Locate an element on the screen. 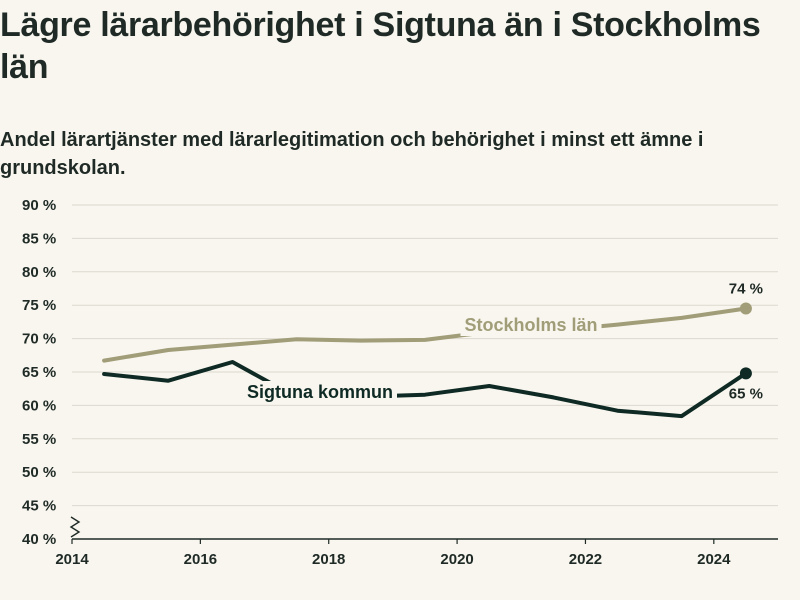  y-tick-label: 45 % is located at coordinates (39, 506).